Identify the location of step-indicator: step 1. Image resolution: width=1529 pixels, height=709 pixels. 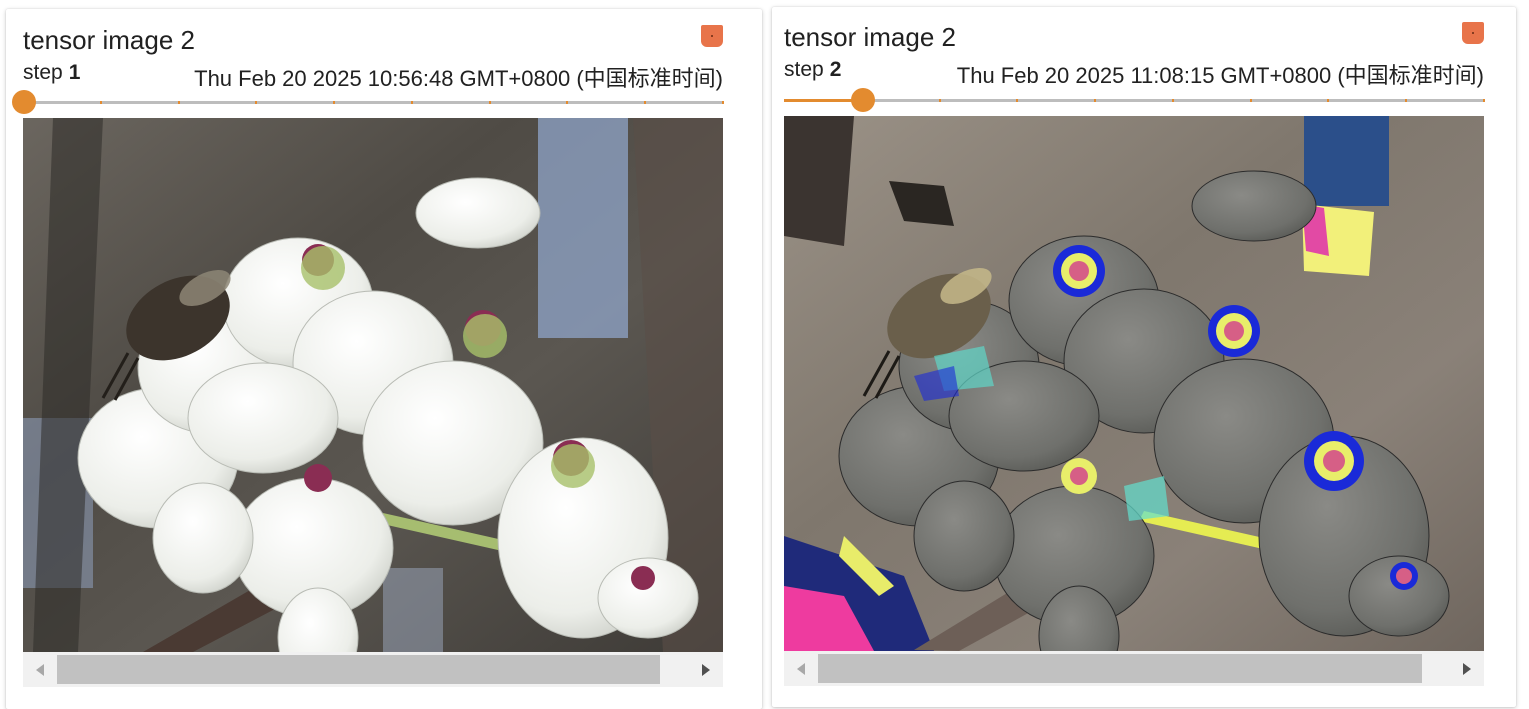
(51, 73).